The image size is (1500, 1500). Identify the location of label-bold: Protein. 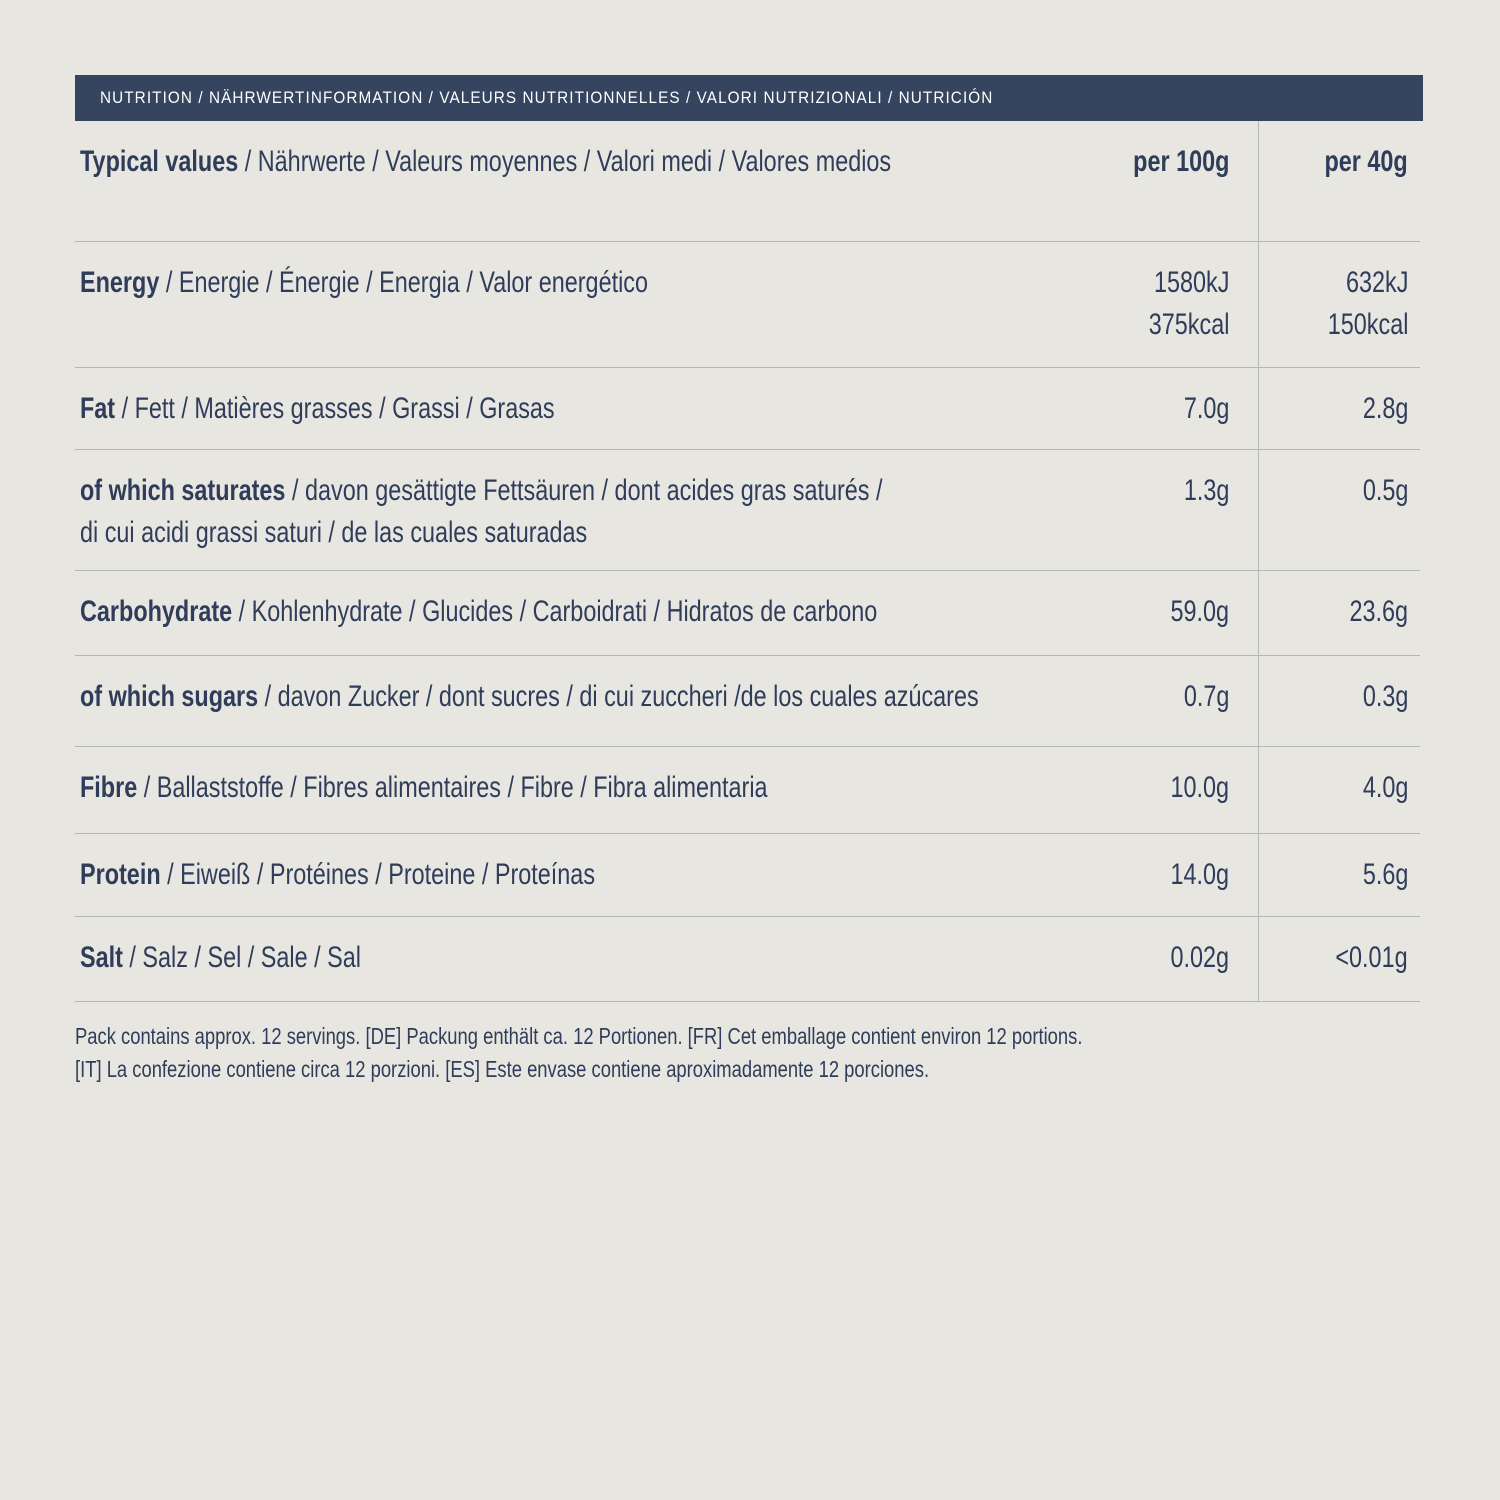
(120, 874).